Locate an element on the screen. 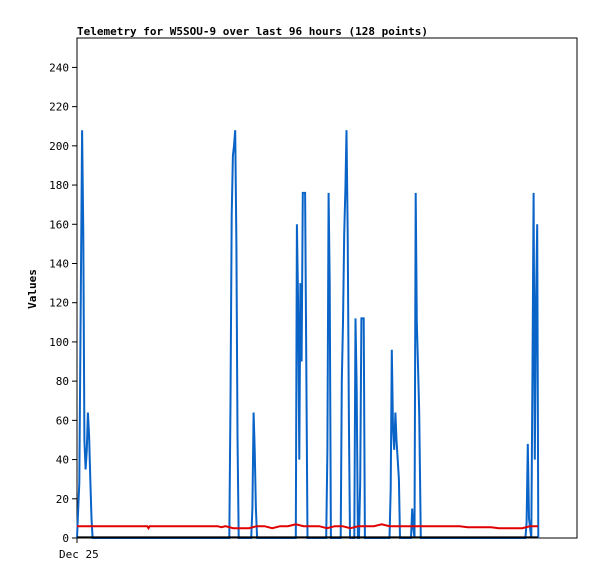 The image size is (597, 579). y-tick-label: 220 is located at coordinates (59, 107).